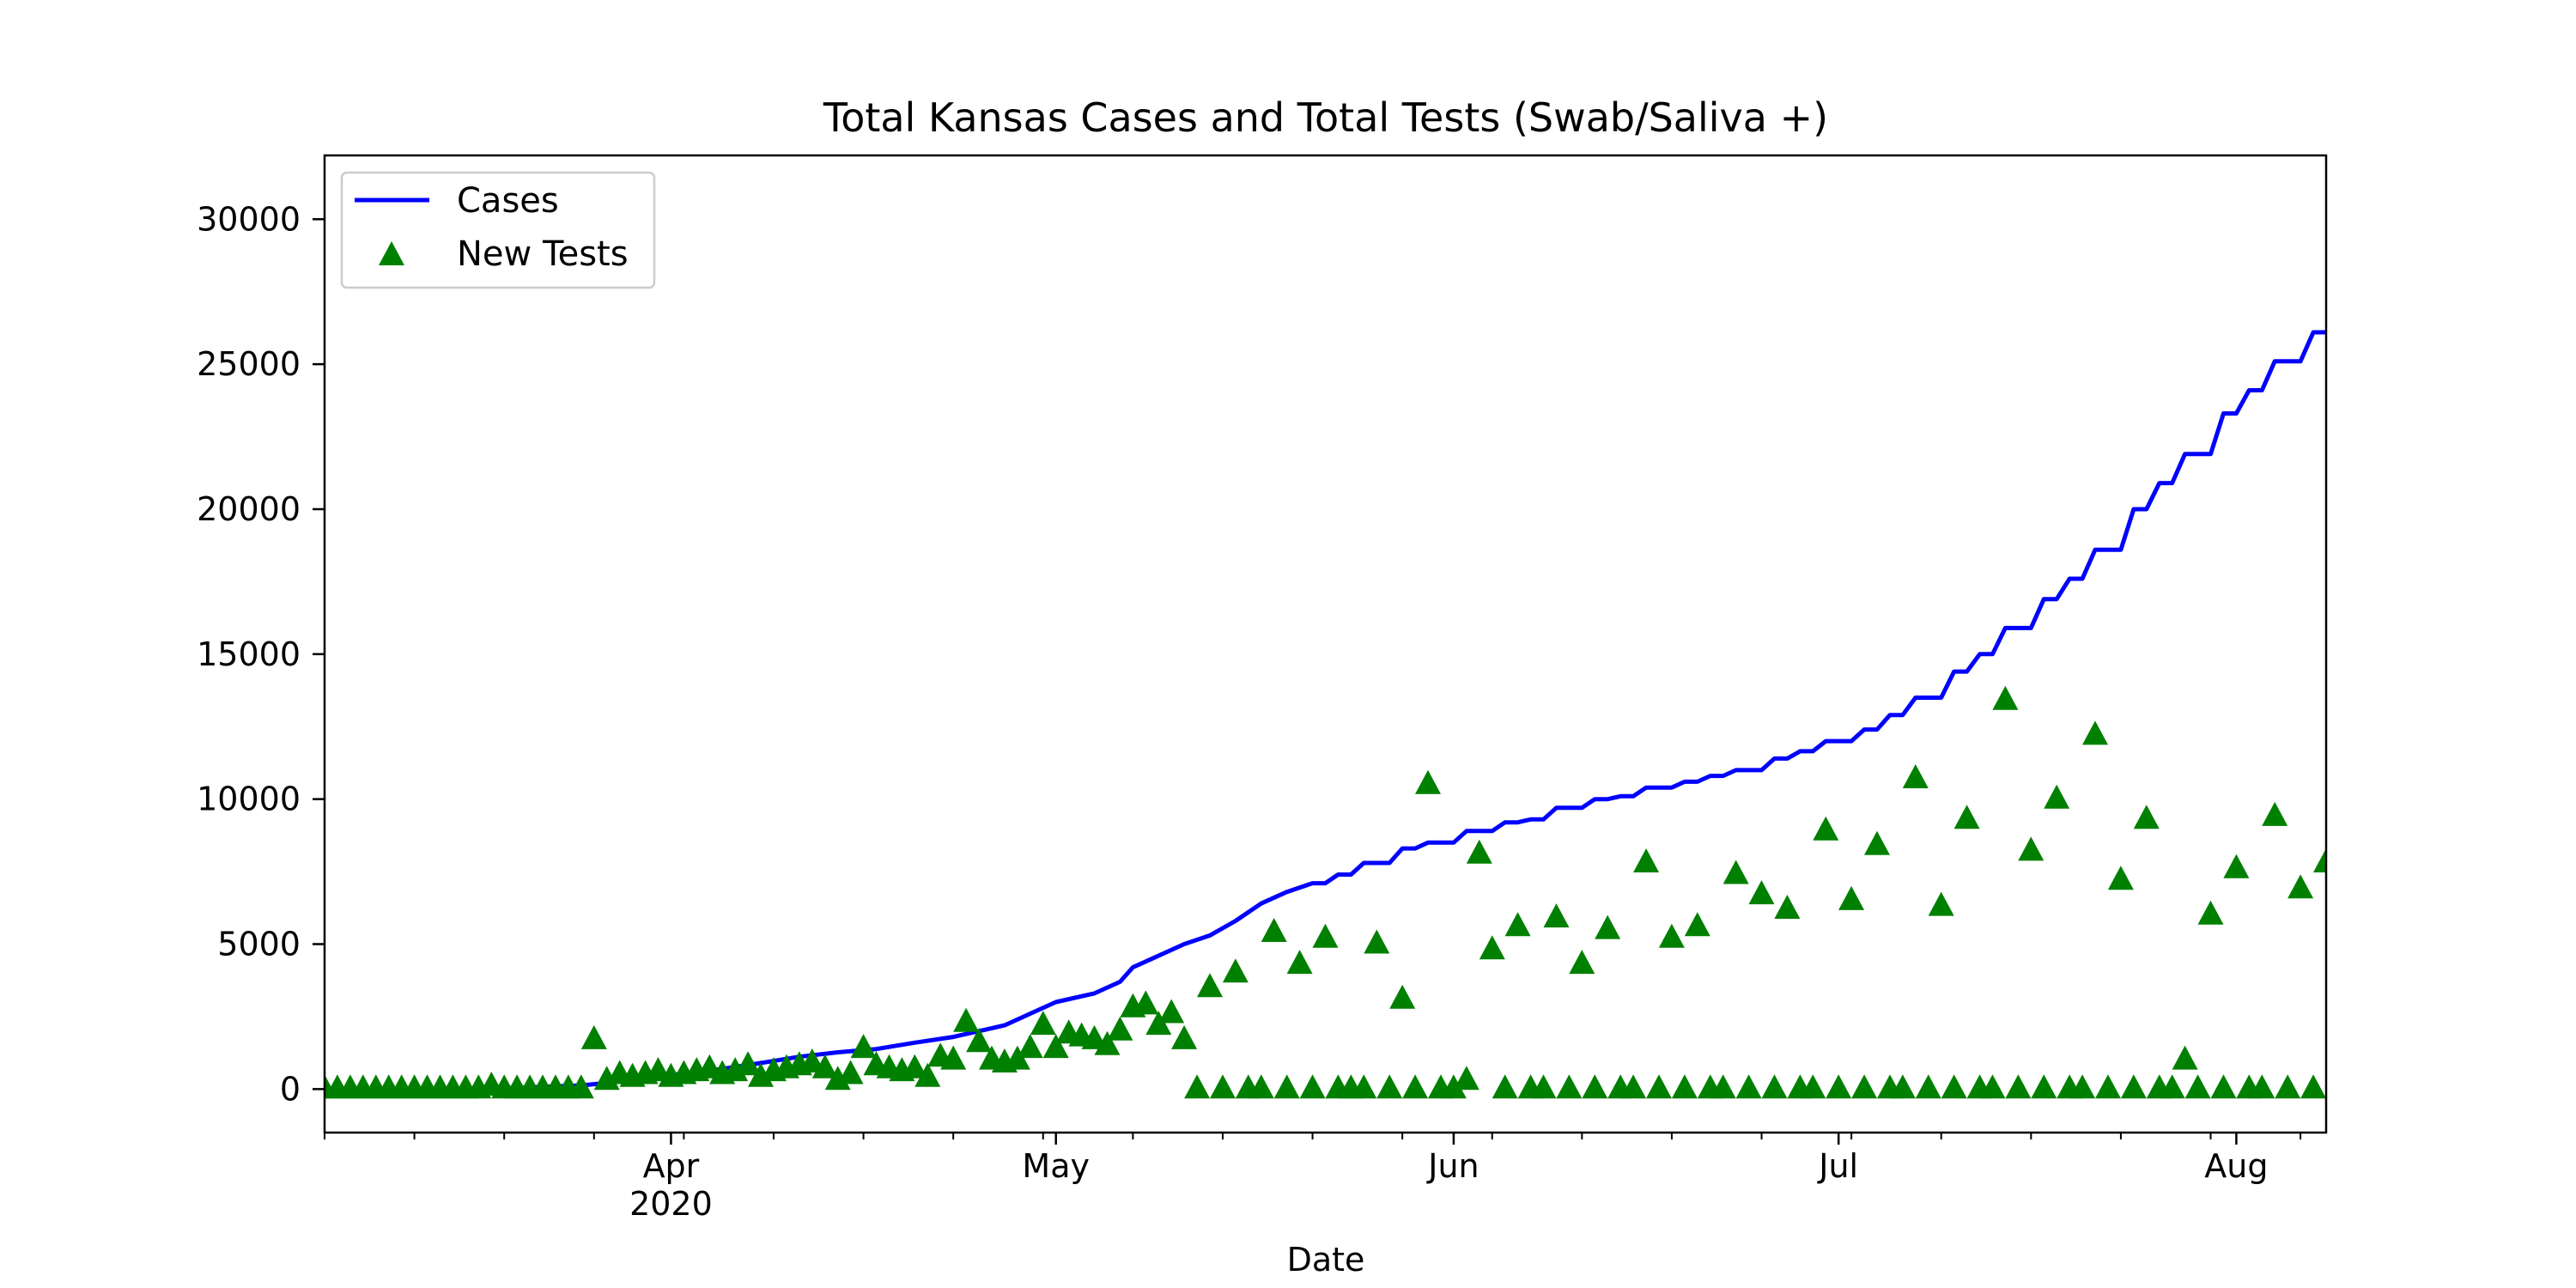 The width and height of the screenshot is (2576, 1288). What do you see at coordinates (291, 1089) in the screenshot?
I see `y-tick-label: 0` at bounding box center [291, 1089].